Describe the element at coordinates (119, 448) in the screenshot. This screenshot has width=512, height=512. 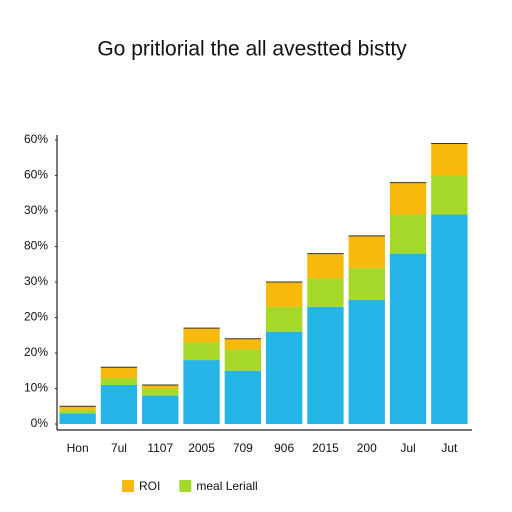
I see `x-tick-label: 7ul` at that location.